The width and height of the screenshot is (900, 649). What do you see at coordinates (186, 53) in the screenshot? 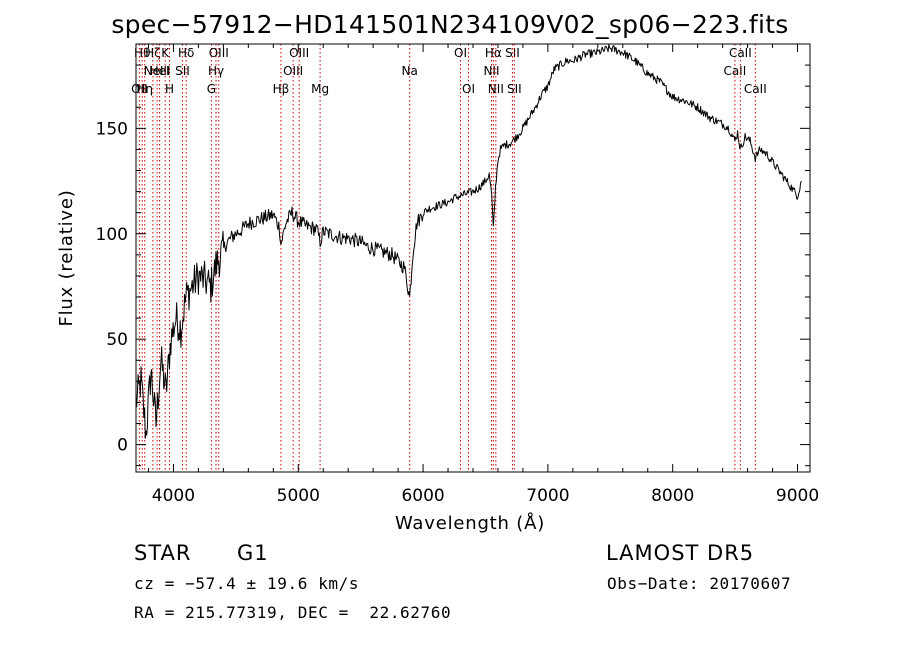
I see `line-marker-label: Hδ` at bounding box center [186, 53].